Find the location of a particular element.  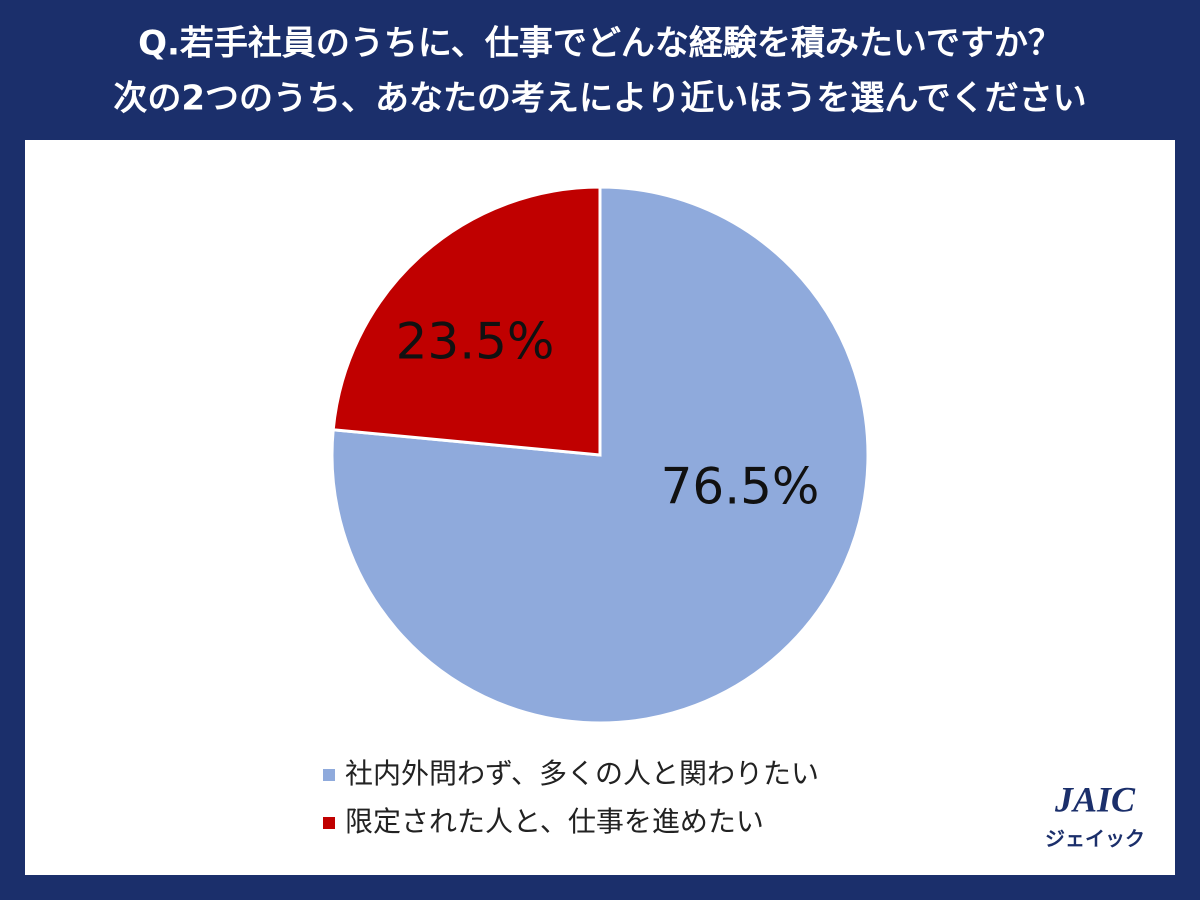

chart-title: 次の2つのうち、あなたの考えにより近いほうを選んでください is located at coordinates (599, 99).